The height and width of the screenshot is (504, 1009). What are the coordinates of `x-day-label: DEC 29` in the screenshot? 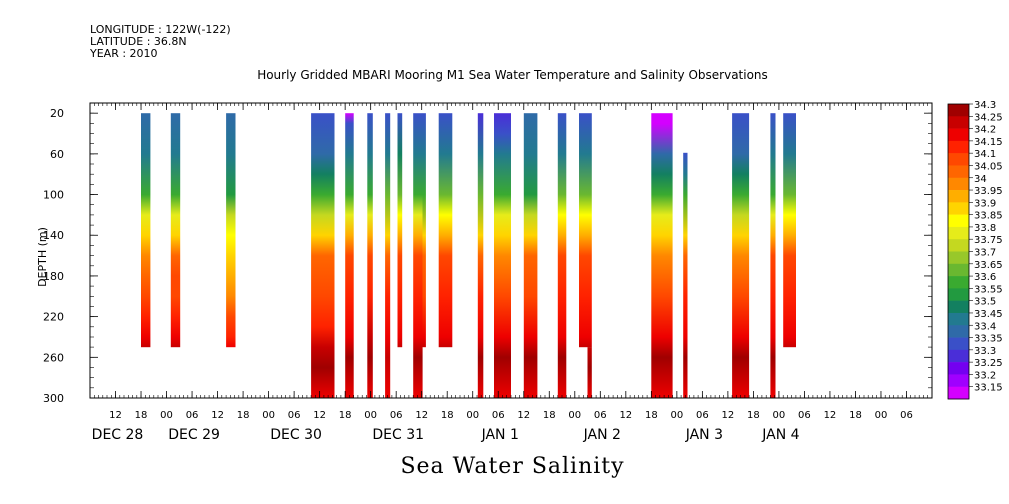 It's located at (194, 435).